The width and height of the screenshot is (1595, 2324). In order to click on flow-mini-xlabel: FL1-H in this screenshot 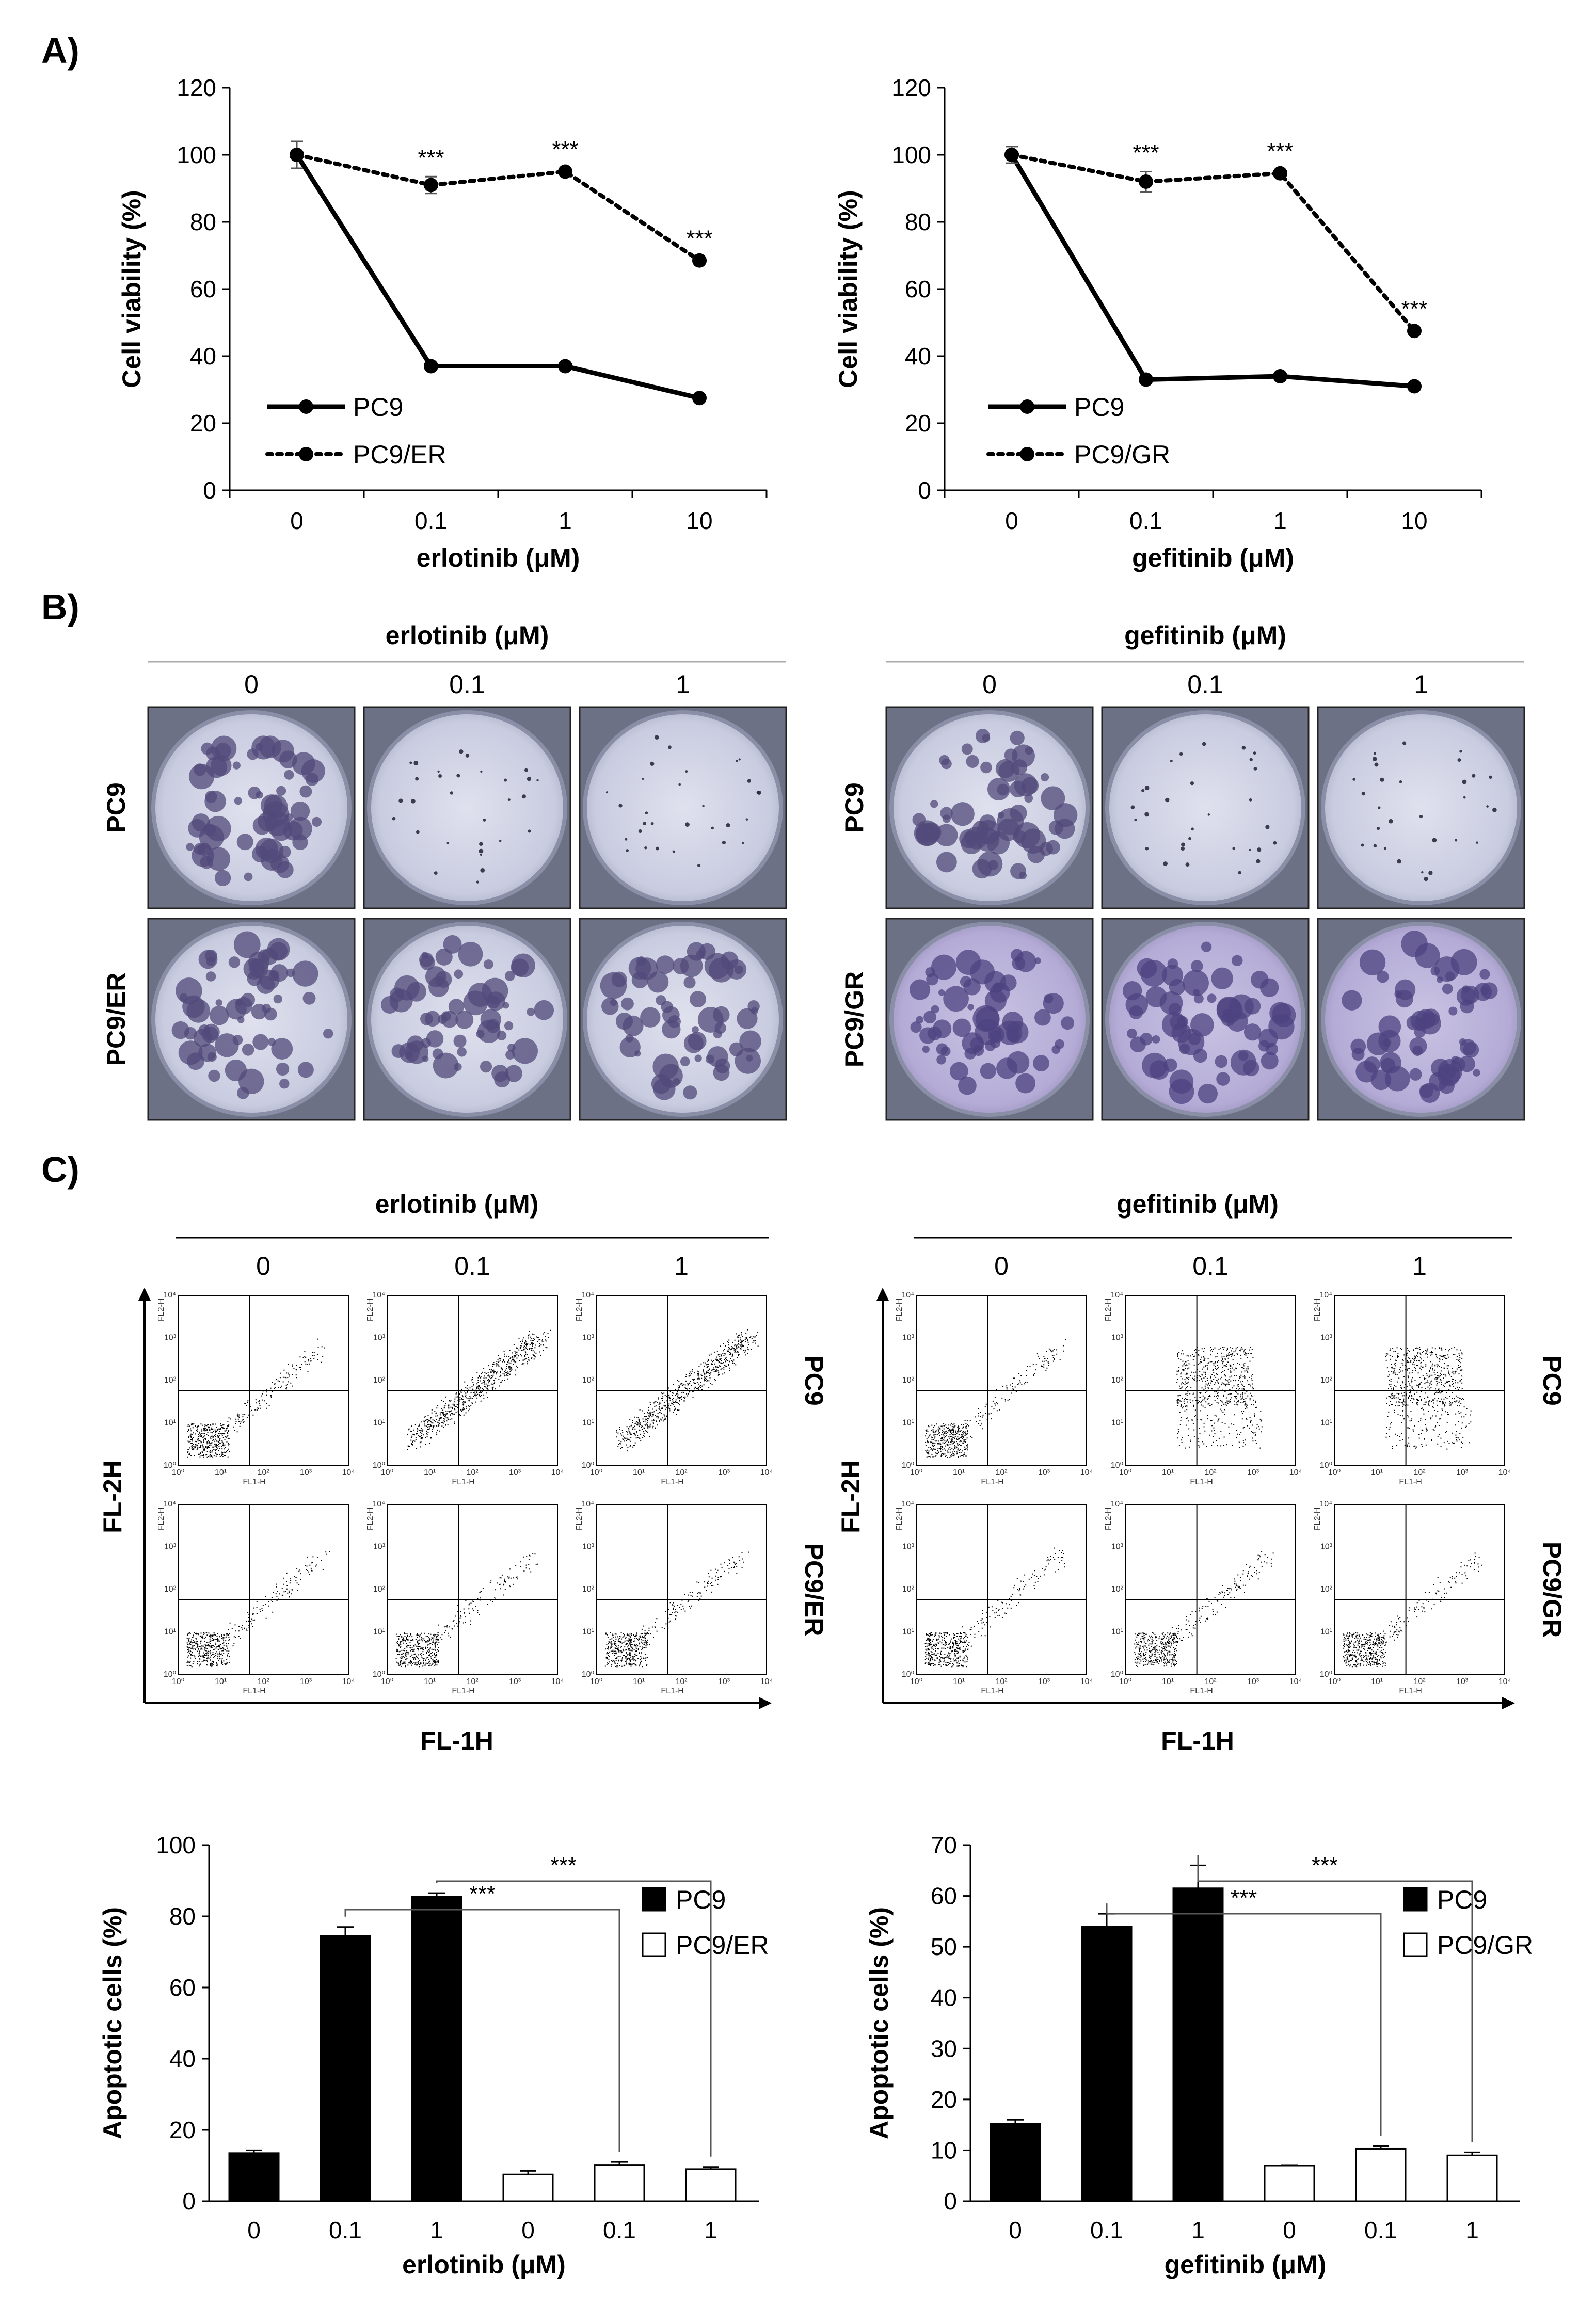, I will do `click(992, 1482)`.